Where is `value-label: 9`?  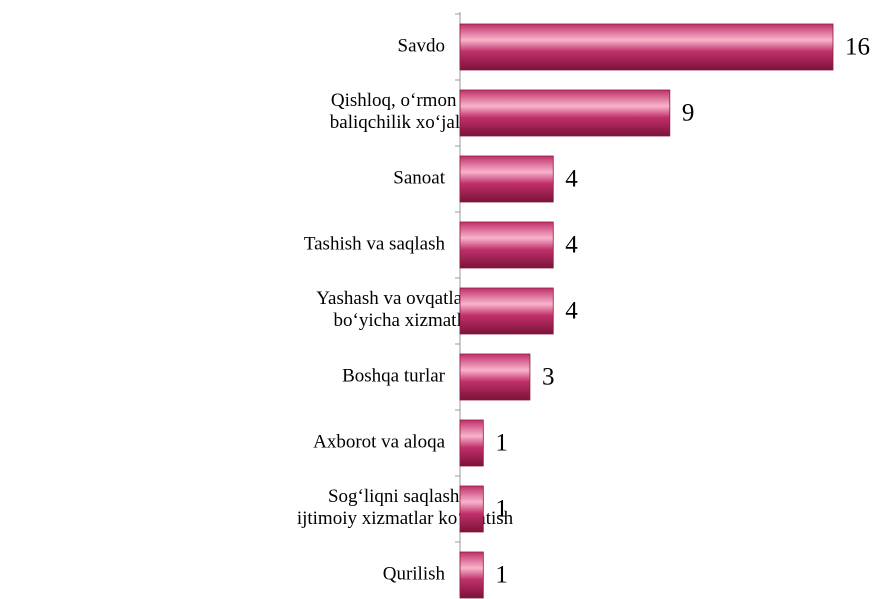
value-label: 9 is located at coordinates (688, 113).